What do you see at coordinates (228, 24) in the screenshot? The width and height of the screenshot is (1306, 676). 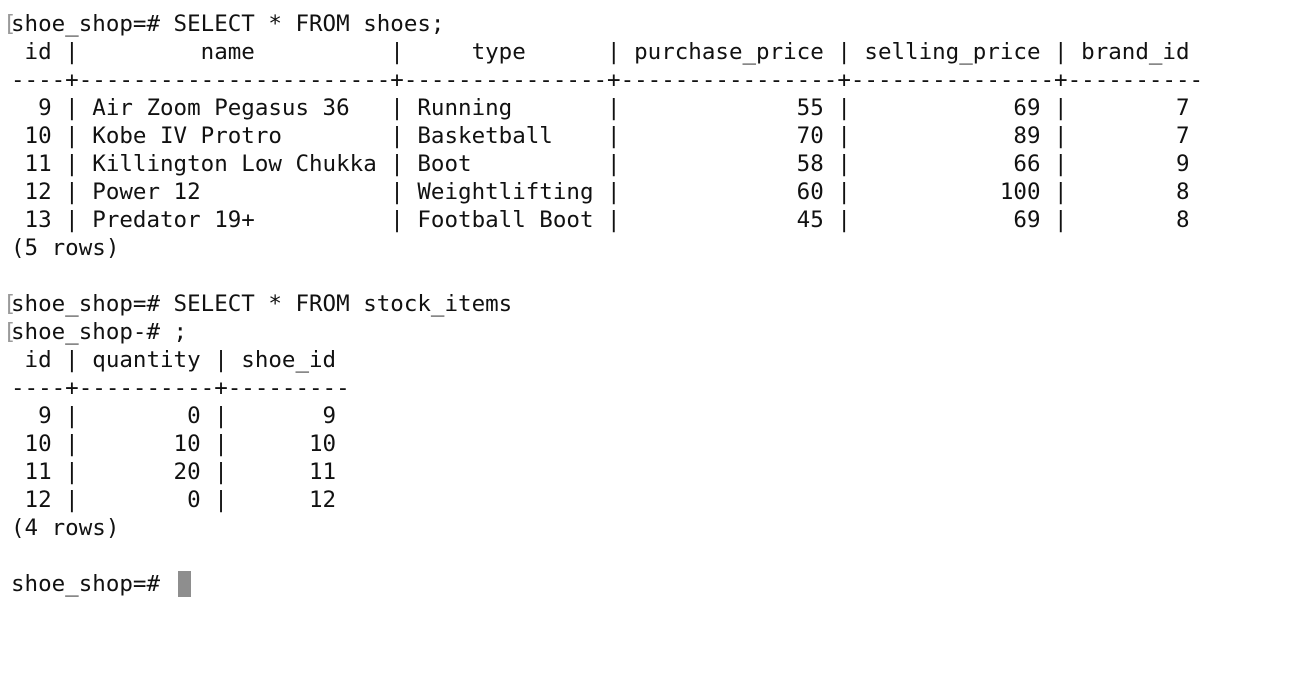 I see `command-line-shoes-query: shoe_shop=# SELECT * FROM shoes;` at bounding box center [228, 24].